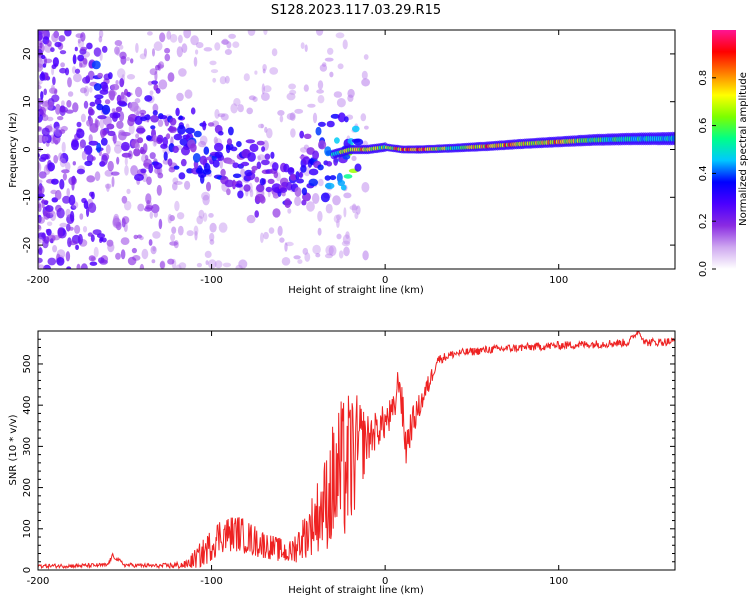 Image resolution: width=750 pixels, height=604 pixels. Describe the element at coordinates (38, 280) in the screenshot. I see `spectrogram-x-tick-label: -200` at that location.